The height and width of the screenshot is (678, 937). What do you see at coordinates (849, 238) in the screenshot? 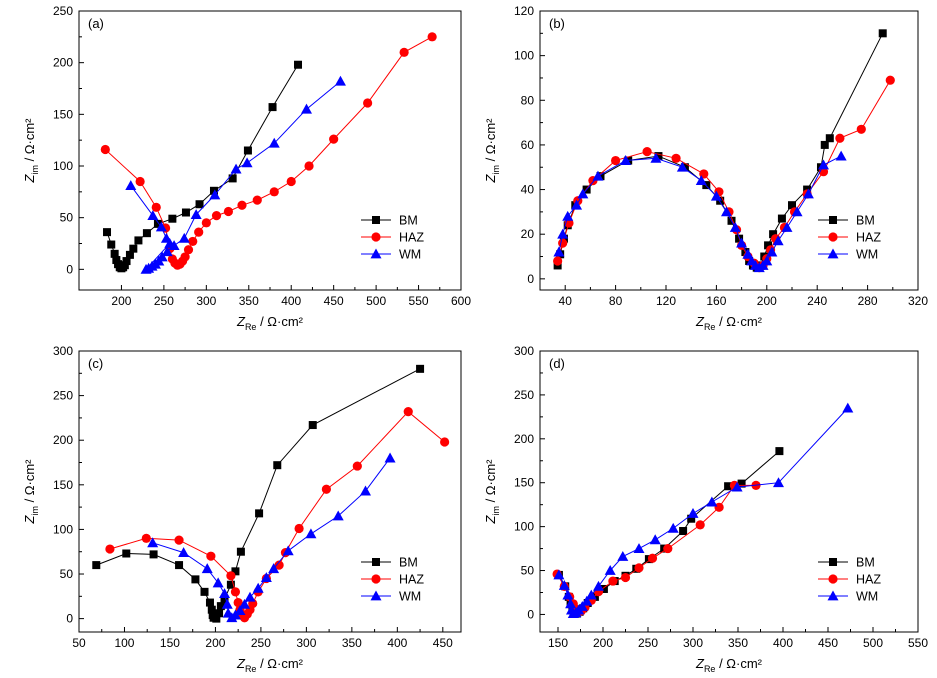
I see `legend: BM HAZ WM` at bounding box center [849, 238].